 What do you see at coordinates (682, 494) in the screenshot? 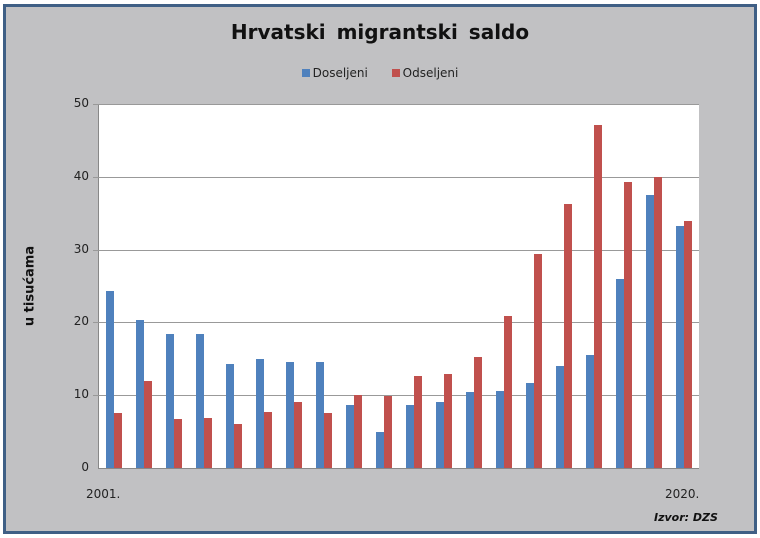
I see `x-tick-last: 2020.` at bounding box center [682, 494].